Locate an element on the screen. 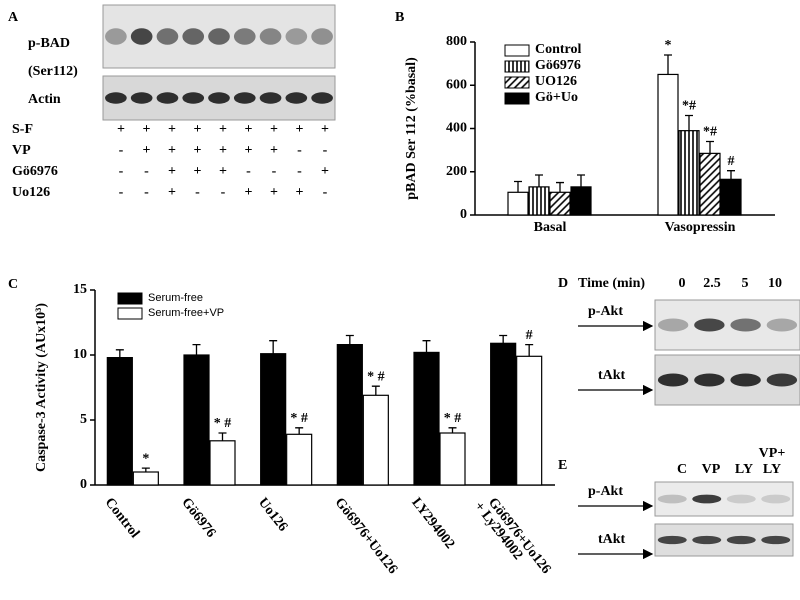 This screenshot has width=800, height=600. x-tick-label: Control is located at coordinates (122, 518).